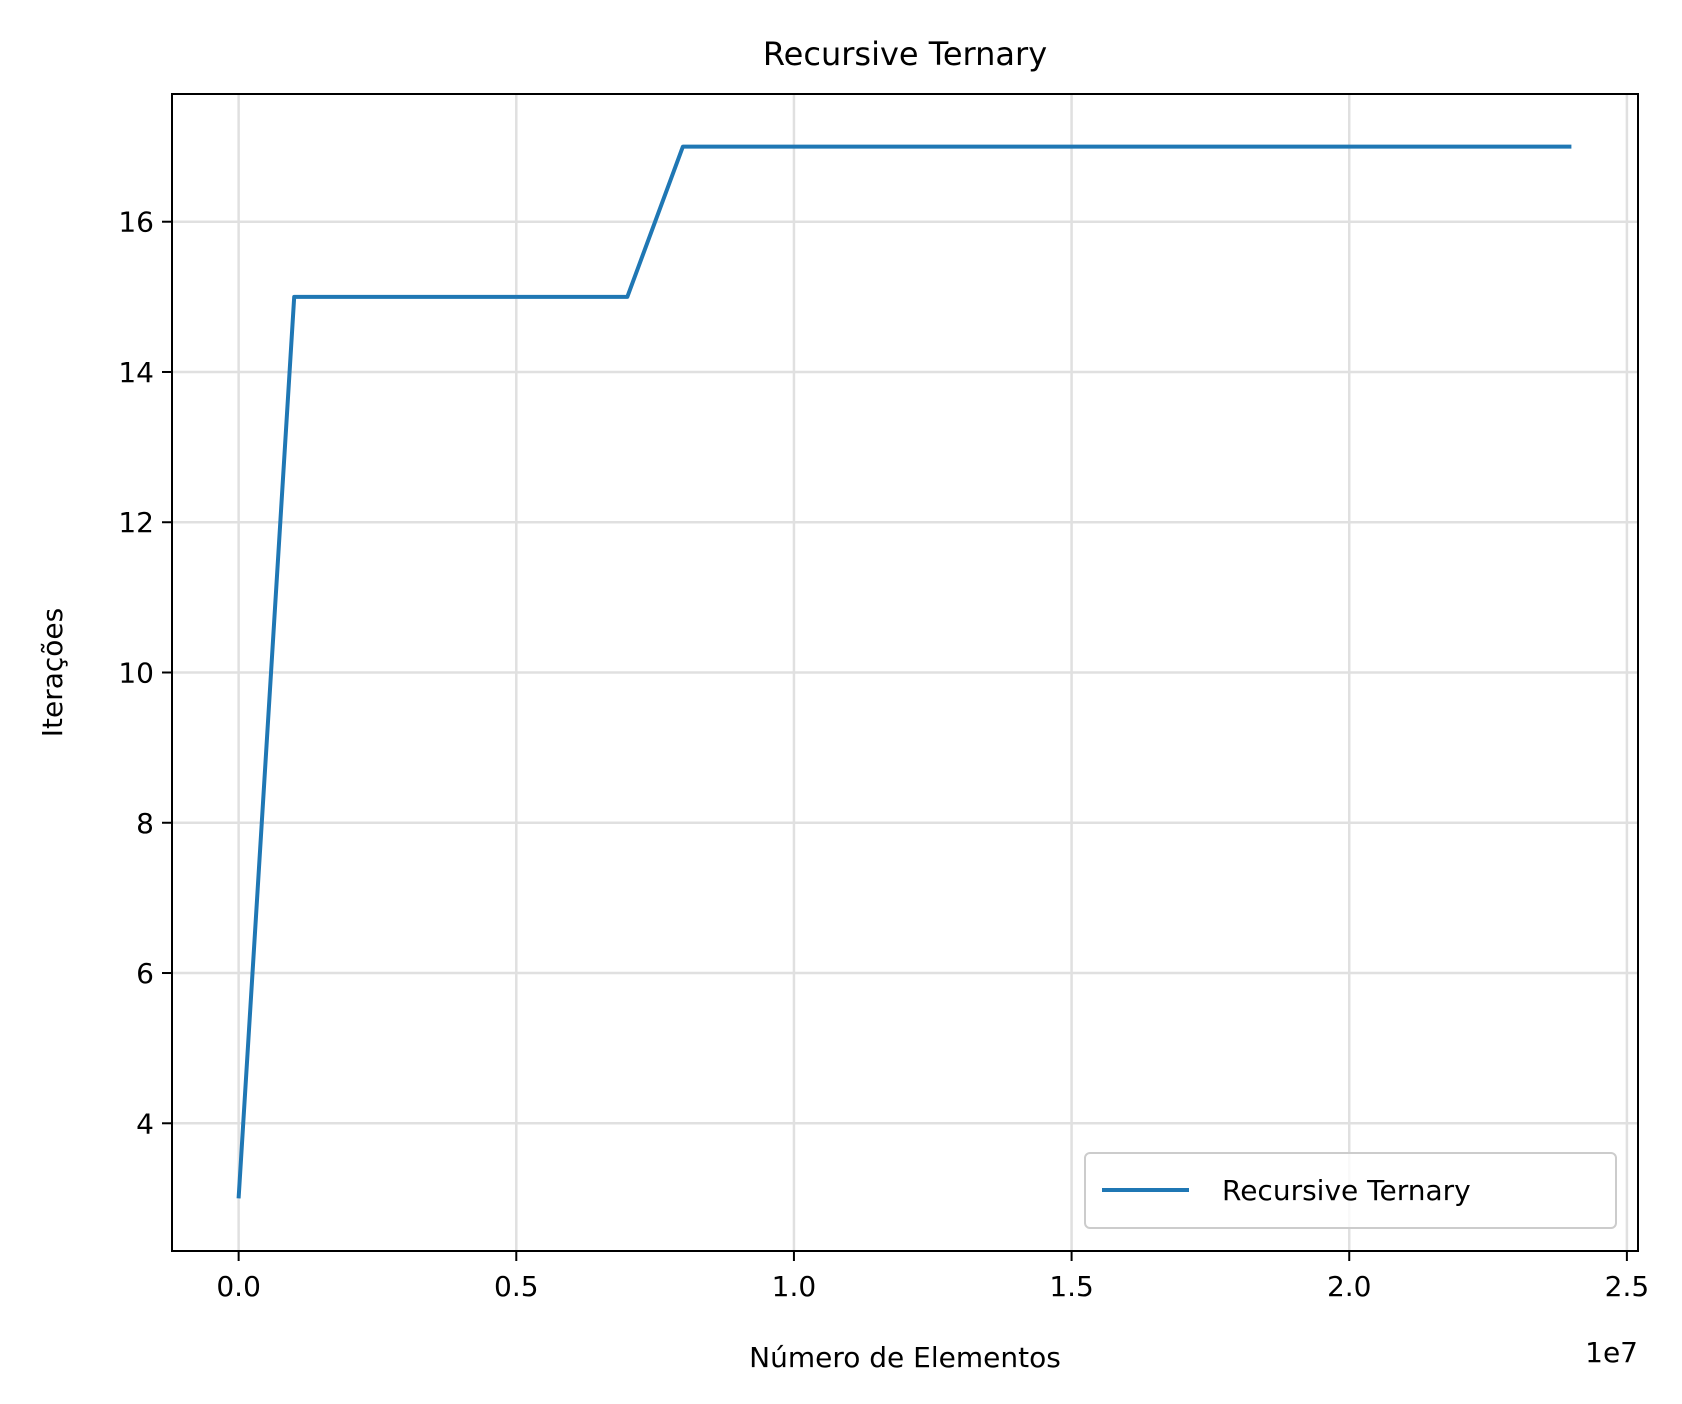  Describe the element at coordinates (1627, 1286) in the screenshot. I see `x-tick-label: 2.5` at that location.